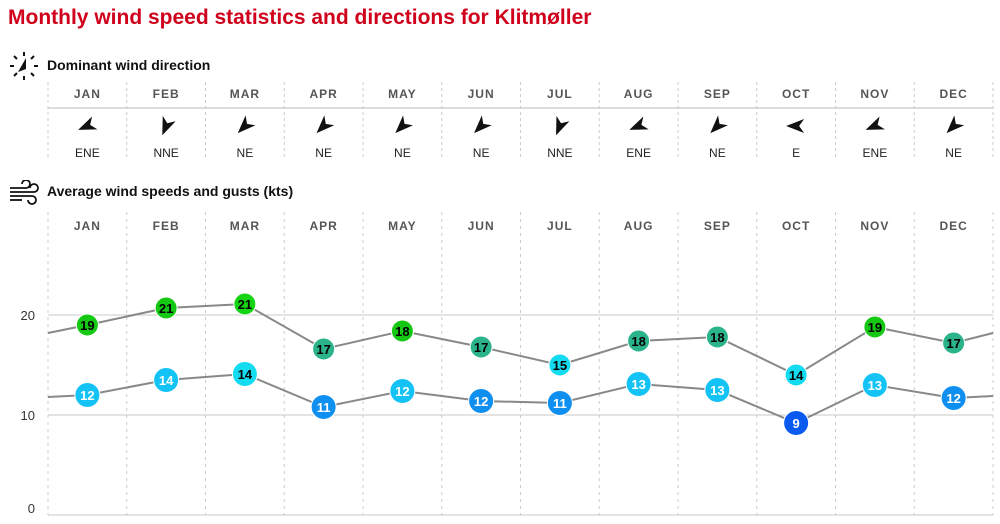  What do you see at coordinates (874, 94) in the screenshot?
I see `month-label: NOV` at bounding box center [874, 94].